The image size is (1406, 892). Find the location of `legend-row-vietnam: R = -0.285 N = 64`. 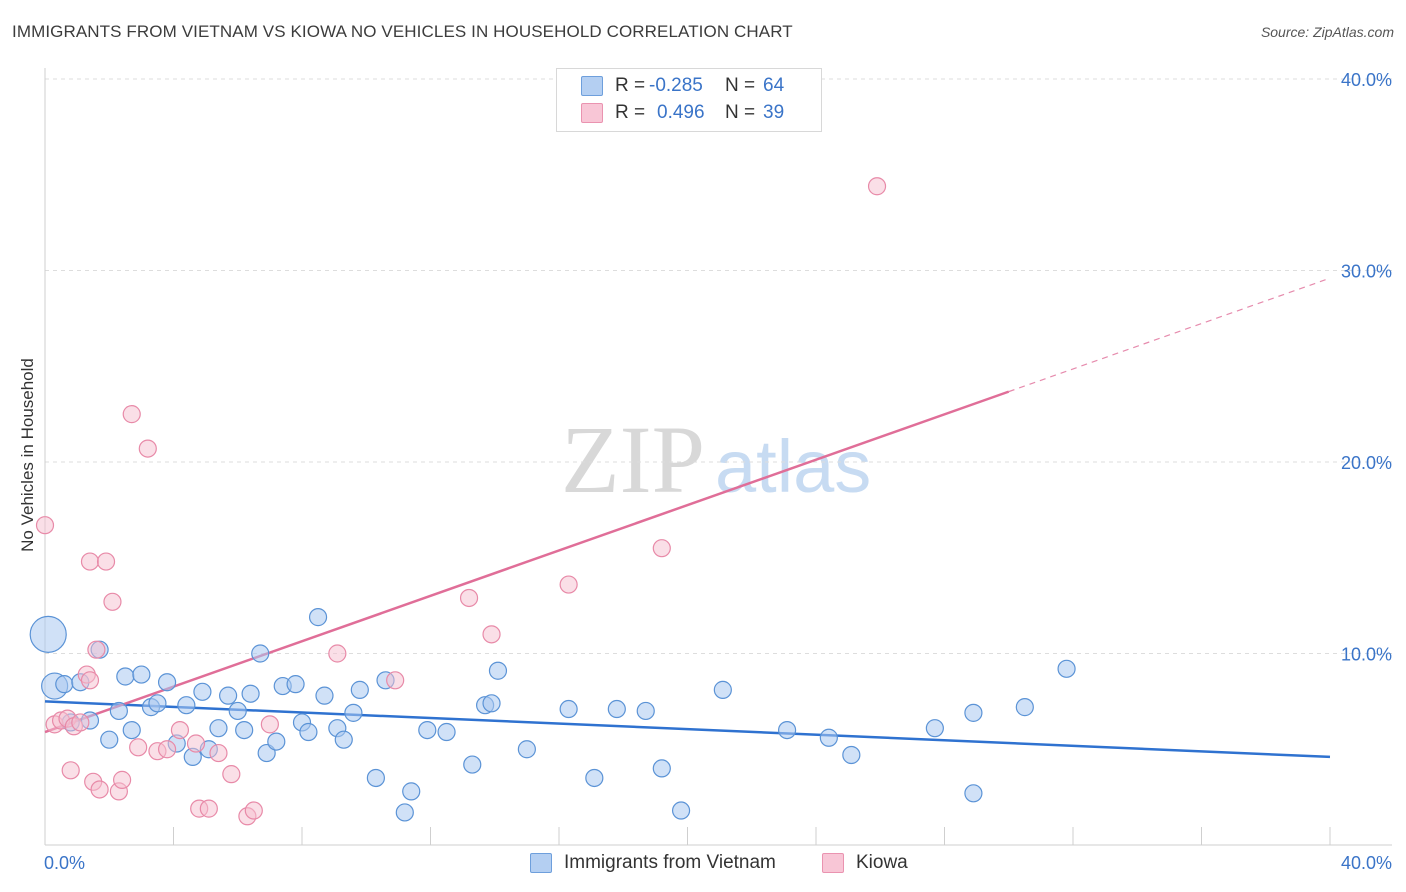

legend-row-vietnam: R = -0.285 N = 64 is located at coordinates (682, 86).